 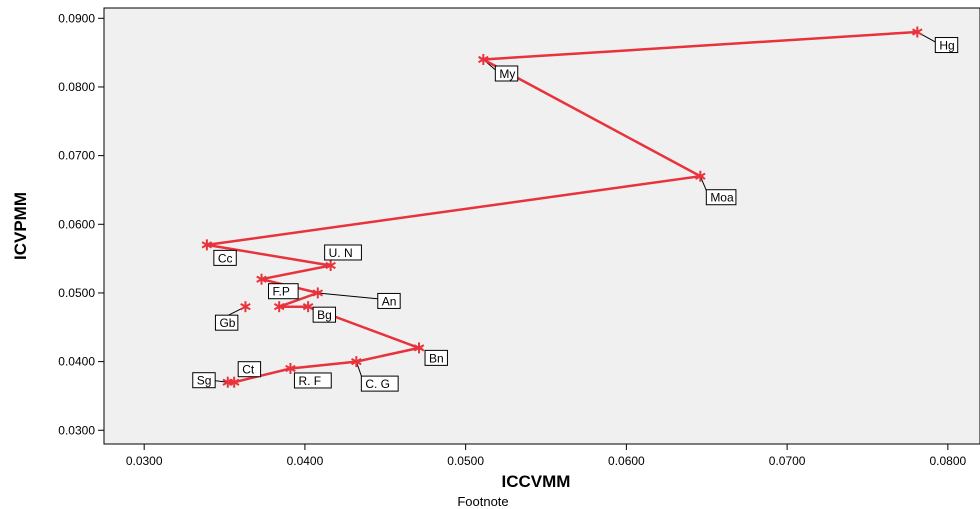 I want to click on point-label: Bg, so click(x=324, y=314).